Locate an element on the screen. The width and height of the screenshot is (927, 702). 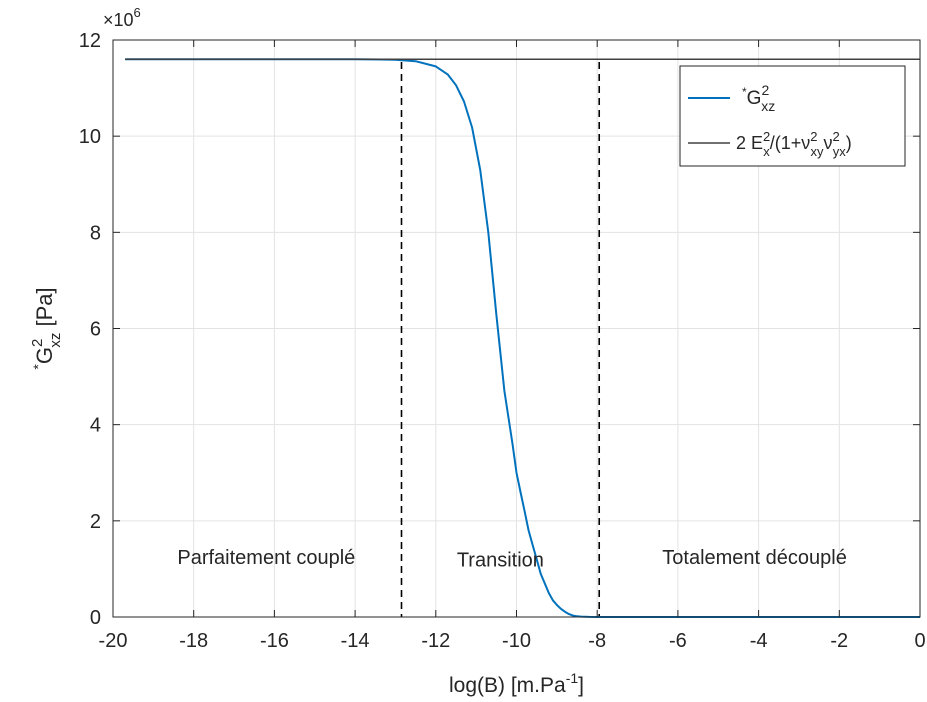
x-axis-label: log(B) [m.Pa-1] is located at coordinates (516, 683).